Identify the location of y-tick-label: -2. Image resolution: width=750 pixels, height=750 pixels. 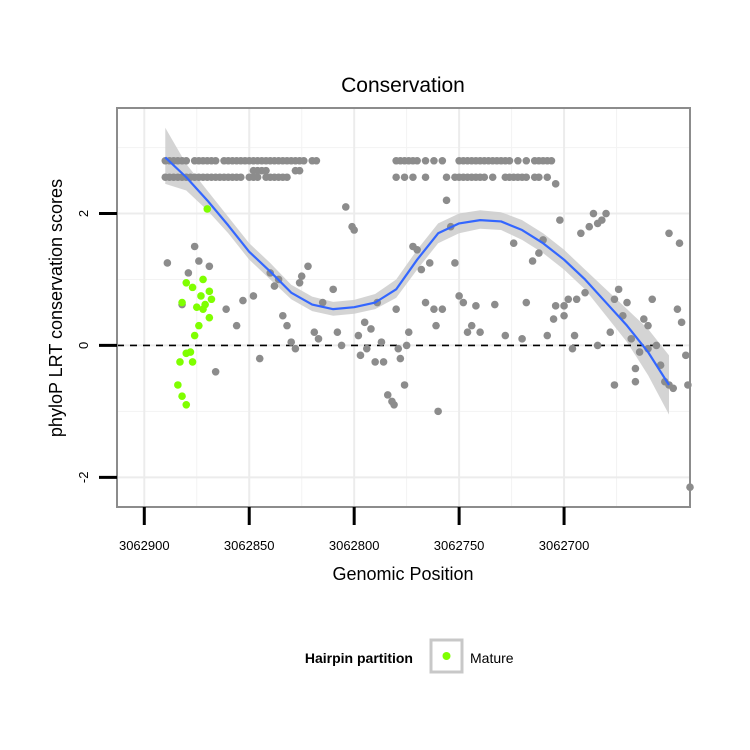
(83, 478).